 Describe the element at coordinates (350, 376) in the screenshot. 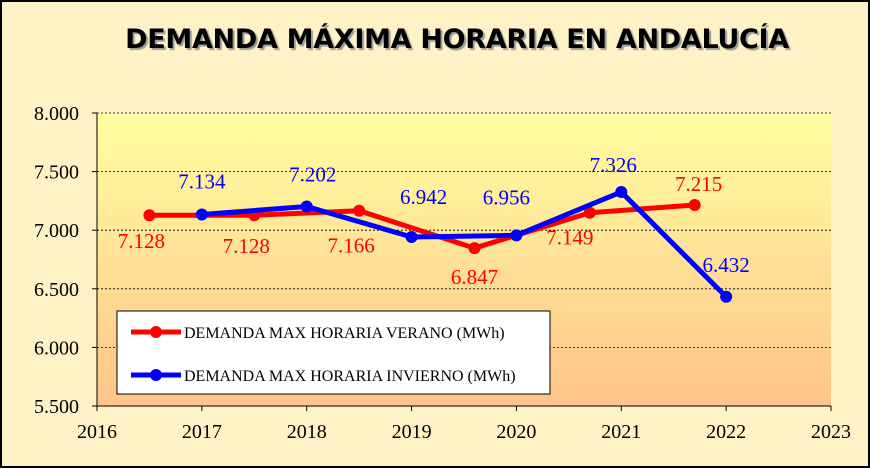

I see `legend-entry-label: DEMANDA MAX HORARIA INVIERNO (MWh)` at that location.